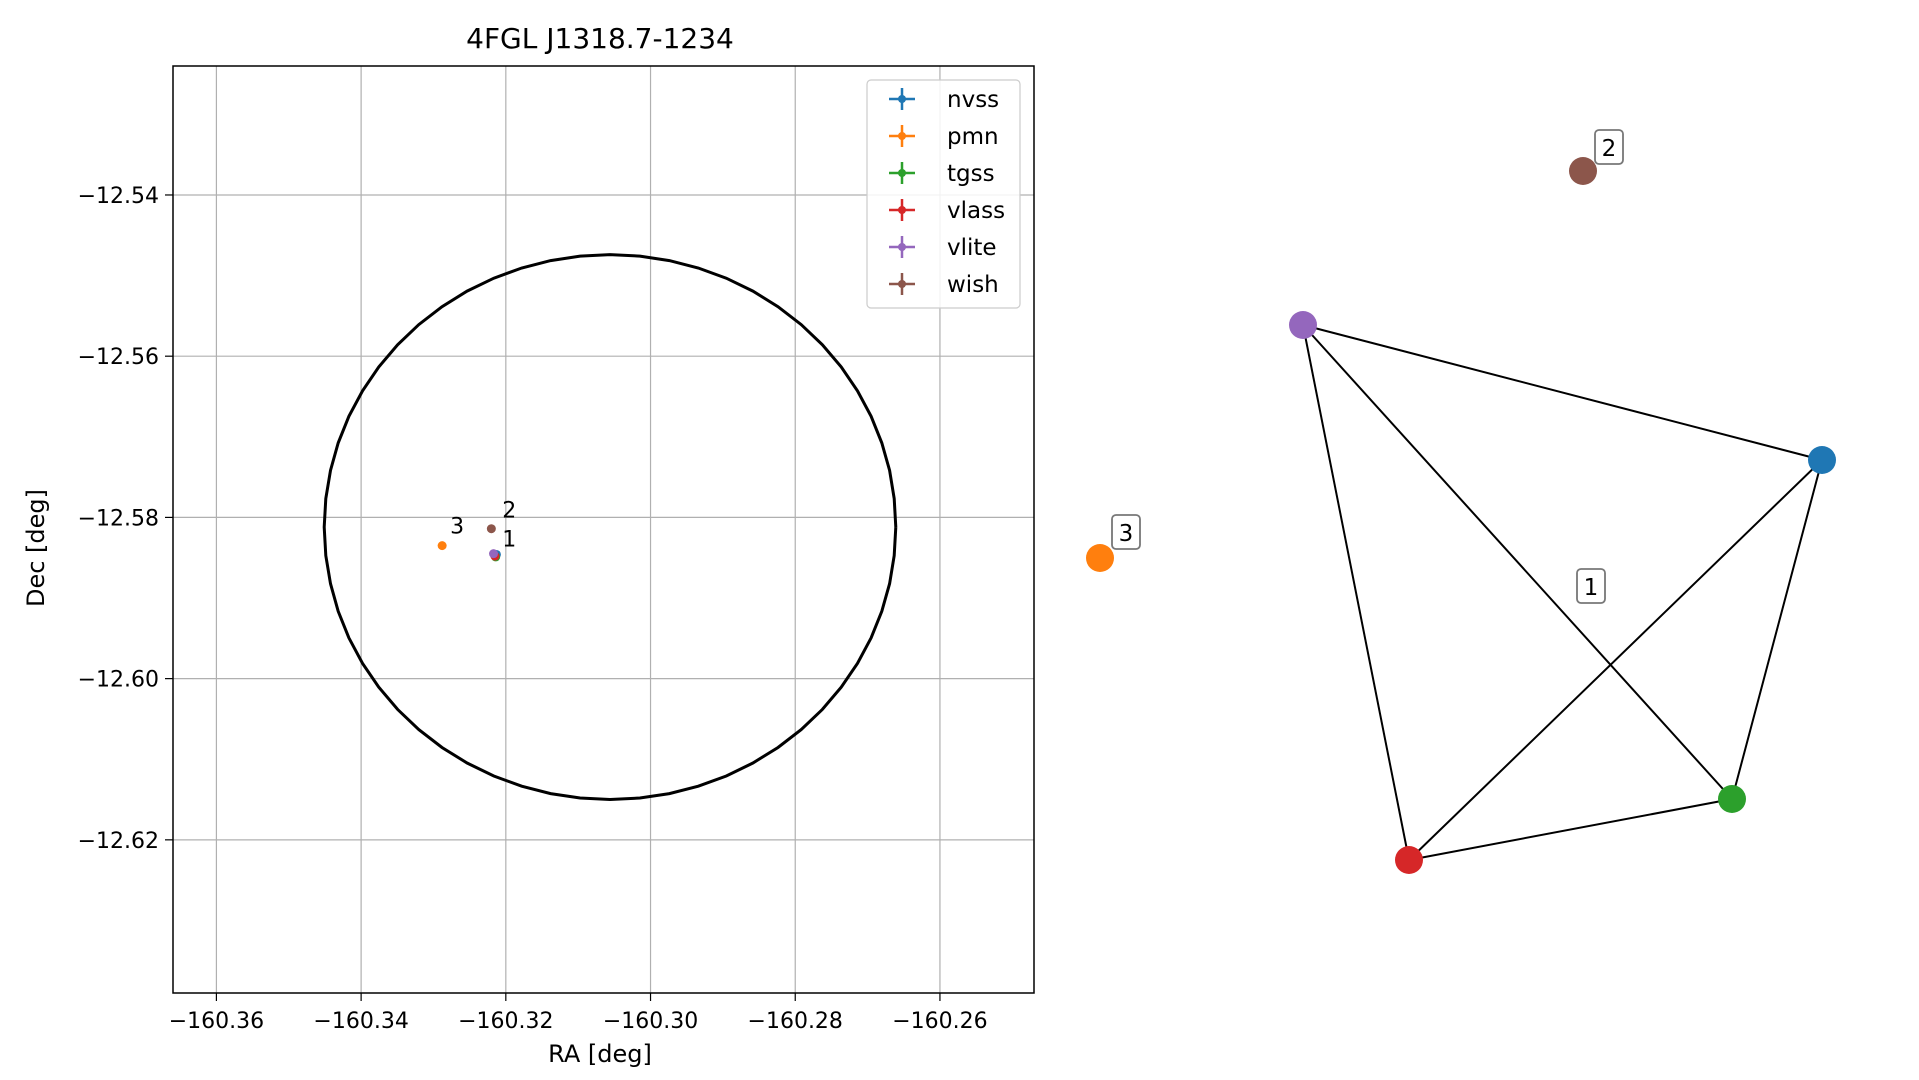  Describe the element at coordinates (973, 137) in the screenshot. I see `legend-label: pmn` at that location.